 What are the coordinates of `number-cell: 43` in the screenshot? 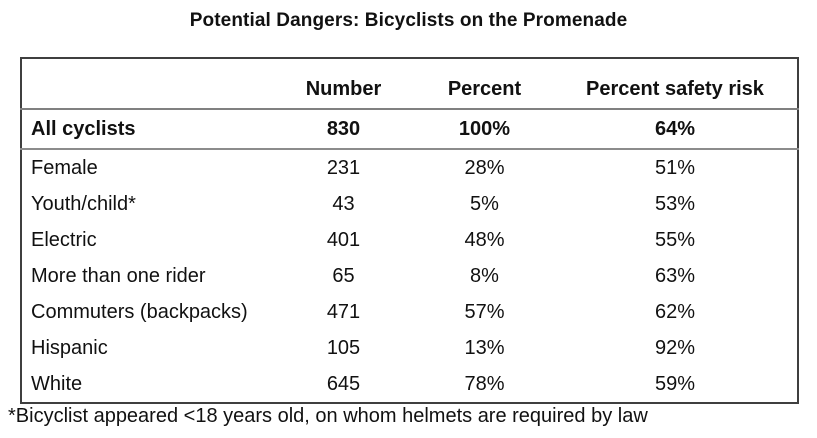 It's located at (343, 203).